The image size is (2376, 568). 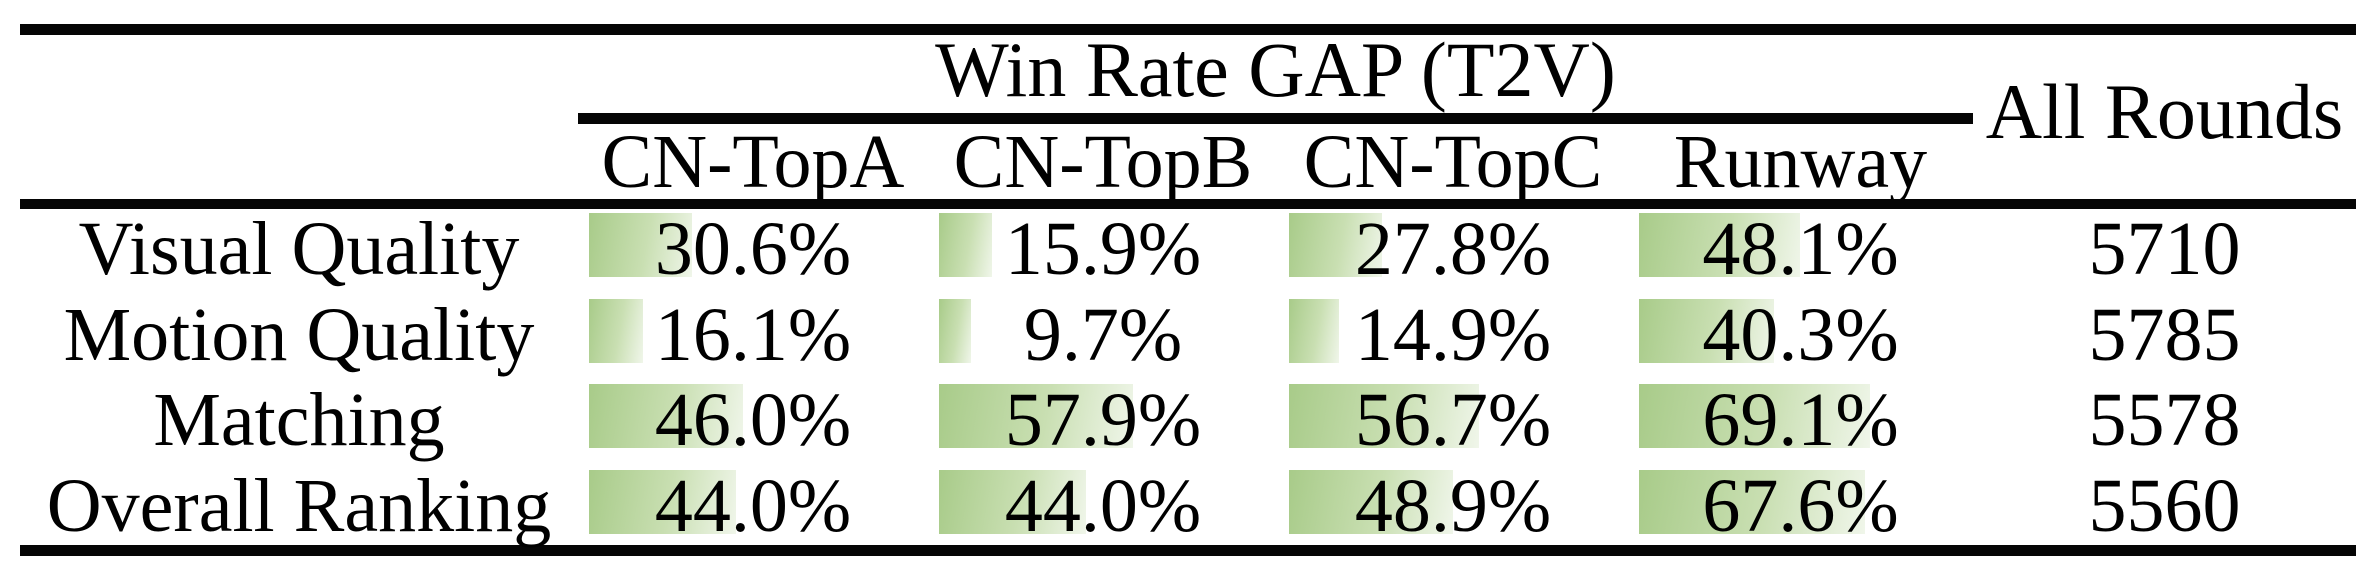 I want to click on data-cell: 40.3%, so click(x=1800, y=335).